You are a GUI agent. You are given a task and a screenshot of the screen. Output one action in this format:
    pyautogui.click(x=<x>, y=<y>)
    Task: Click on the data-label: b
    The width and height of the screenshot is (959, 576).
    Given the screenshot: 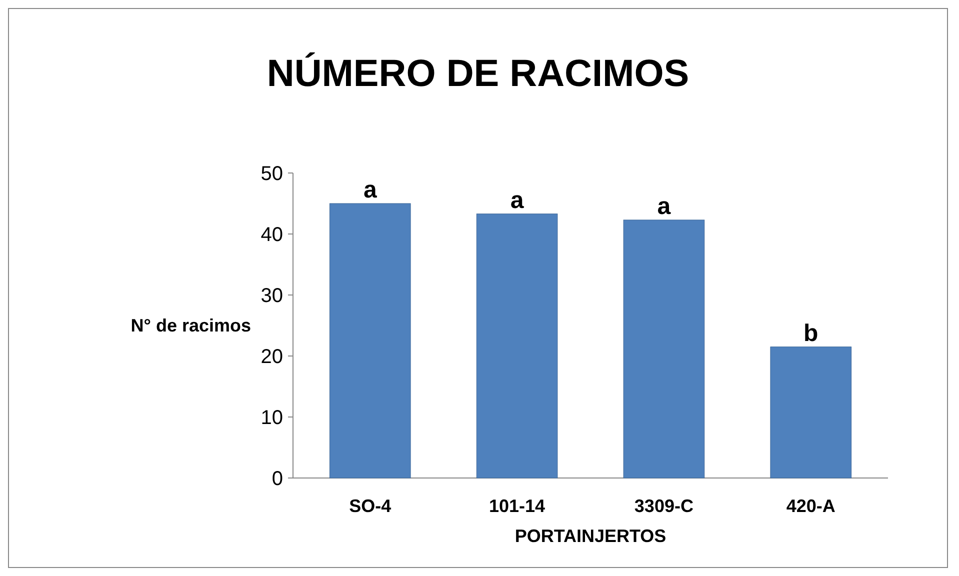 What is the action you would take?
    pyautogui.click(x=811, y=333)
    